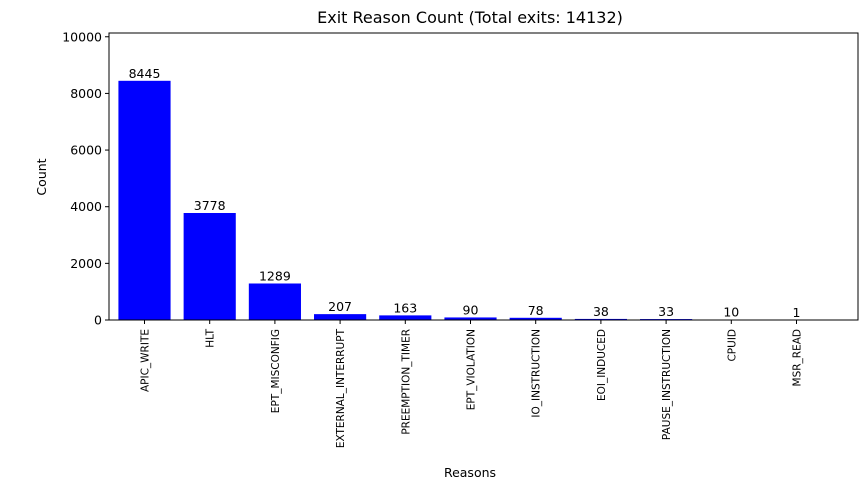  I want to click on x-axis-label: Reasons, so click(470, 472).